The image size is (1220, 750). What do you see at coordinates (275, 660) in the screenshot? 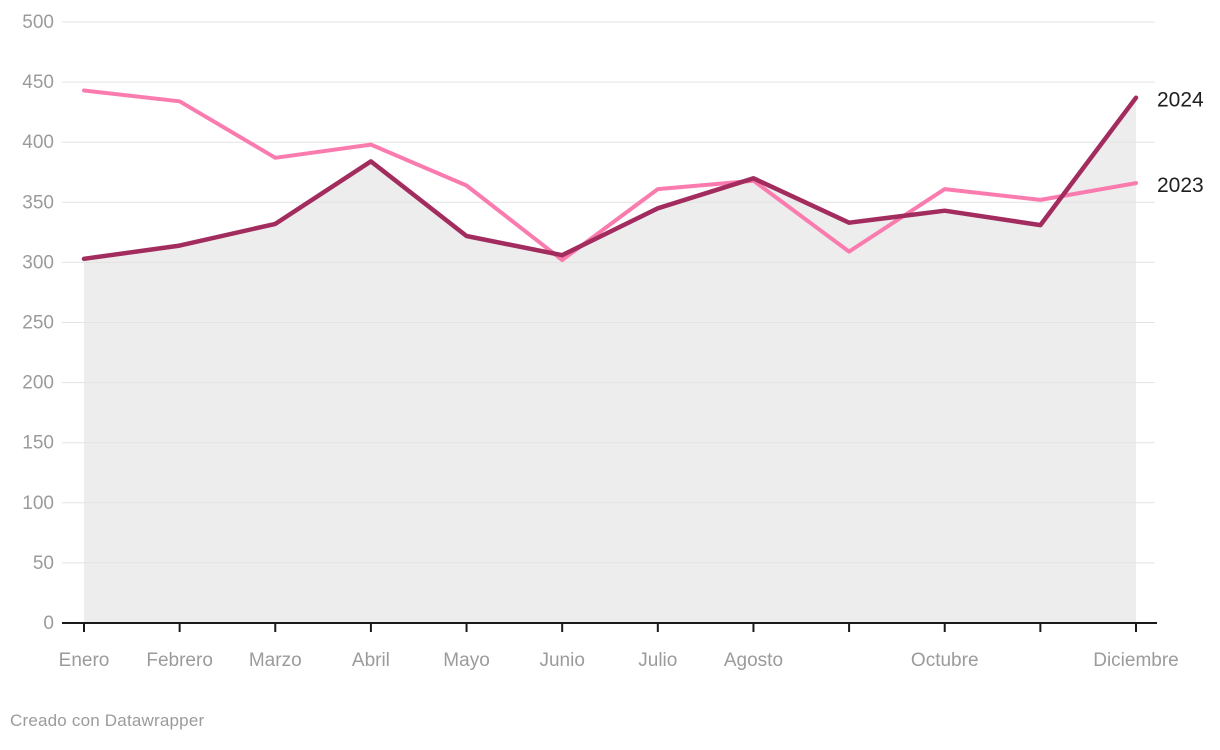
I see `x-axis-month-label-marzo: Marzo` at bounding box center [275, 660].